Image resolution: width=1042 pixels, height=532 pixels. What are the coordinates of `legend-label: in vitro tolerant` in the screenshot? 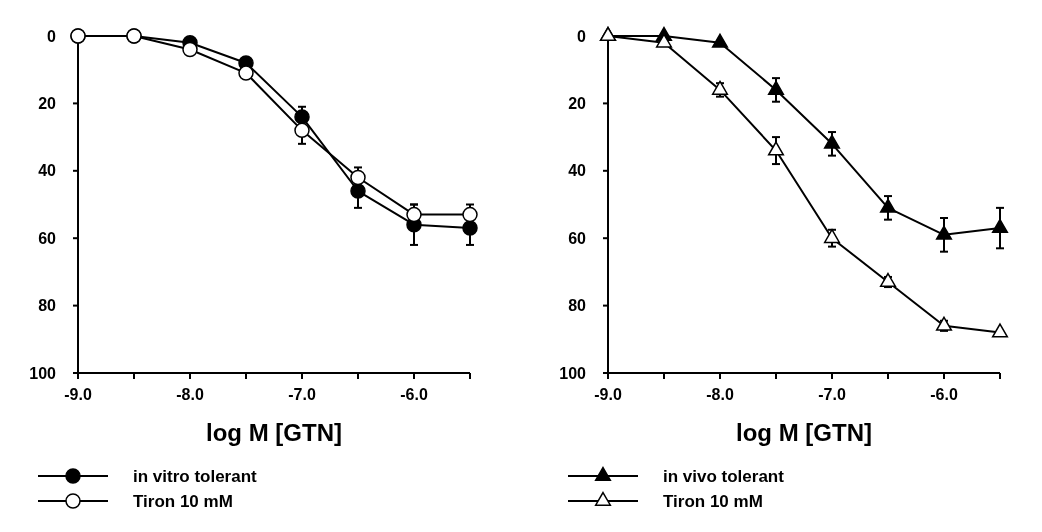 It's located at (195, 476).